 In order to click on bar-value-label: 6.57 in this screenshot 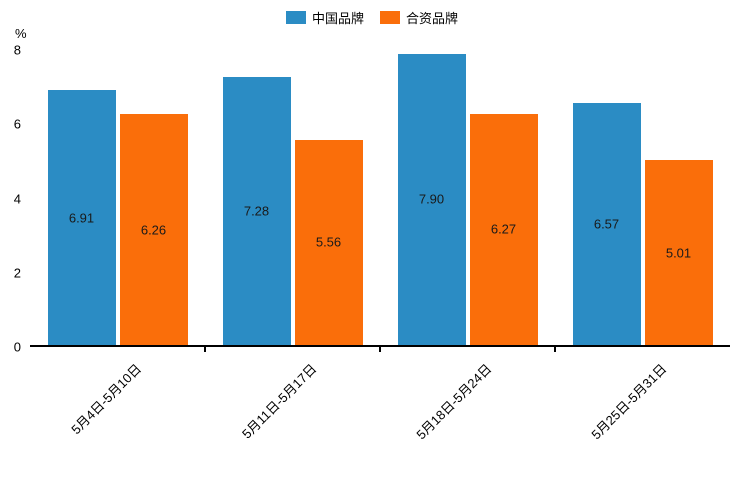, I will do `click(606, 224)`.